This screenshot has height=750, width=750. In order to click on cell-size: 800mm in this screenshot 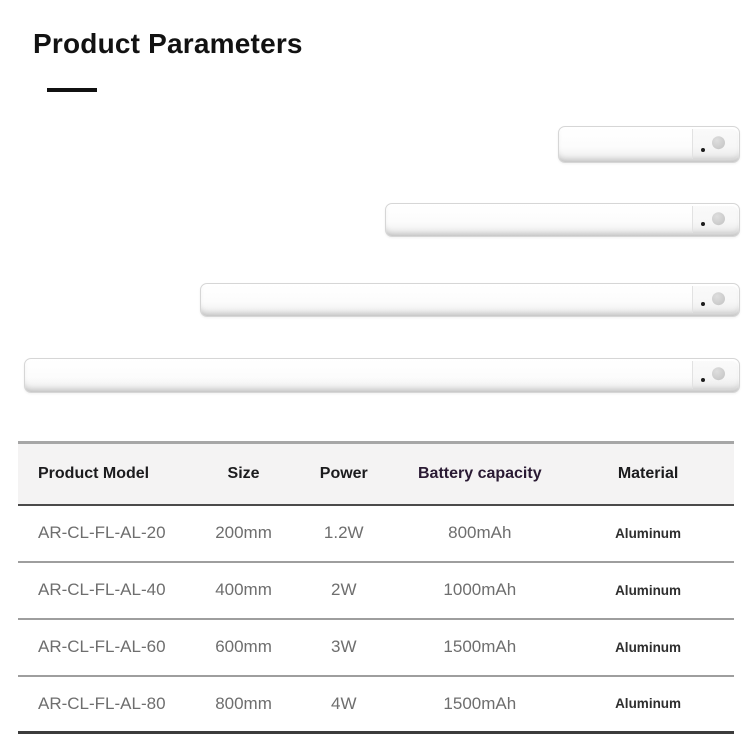, I will do `click(243, 703)`.